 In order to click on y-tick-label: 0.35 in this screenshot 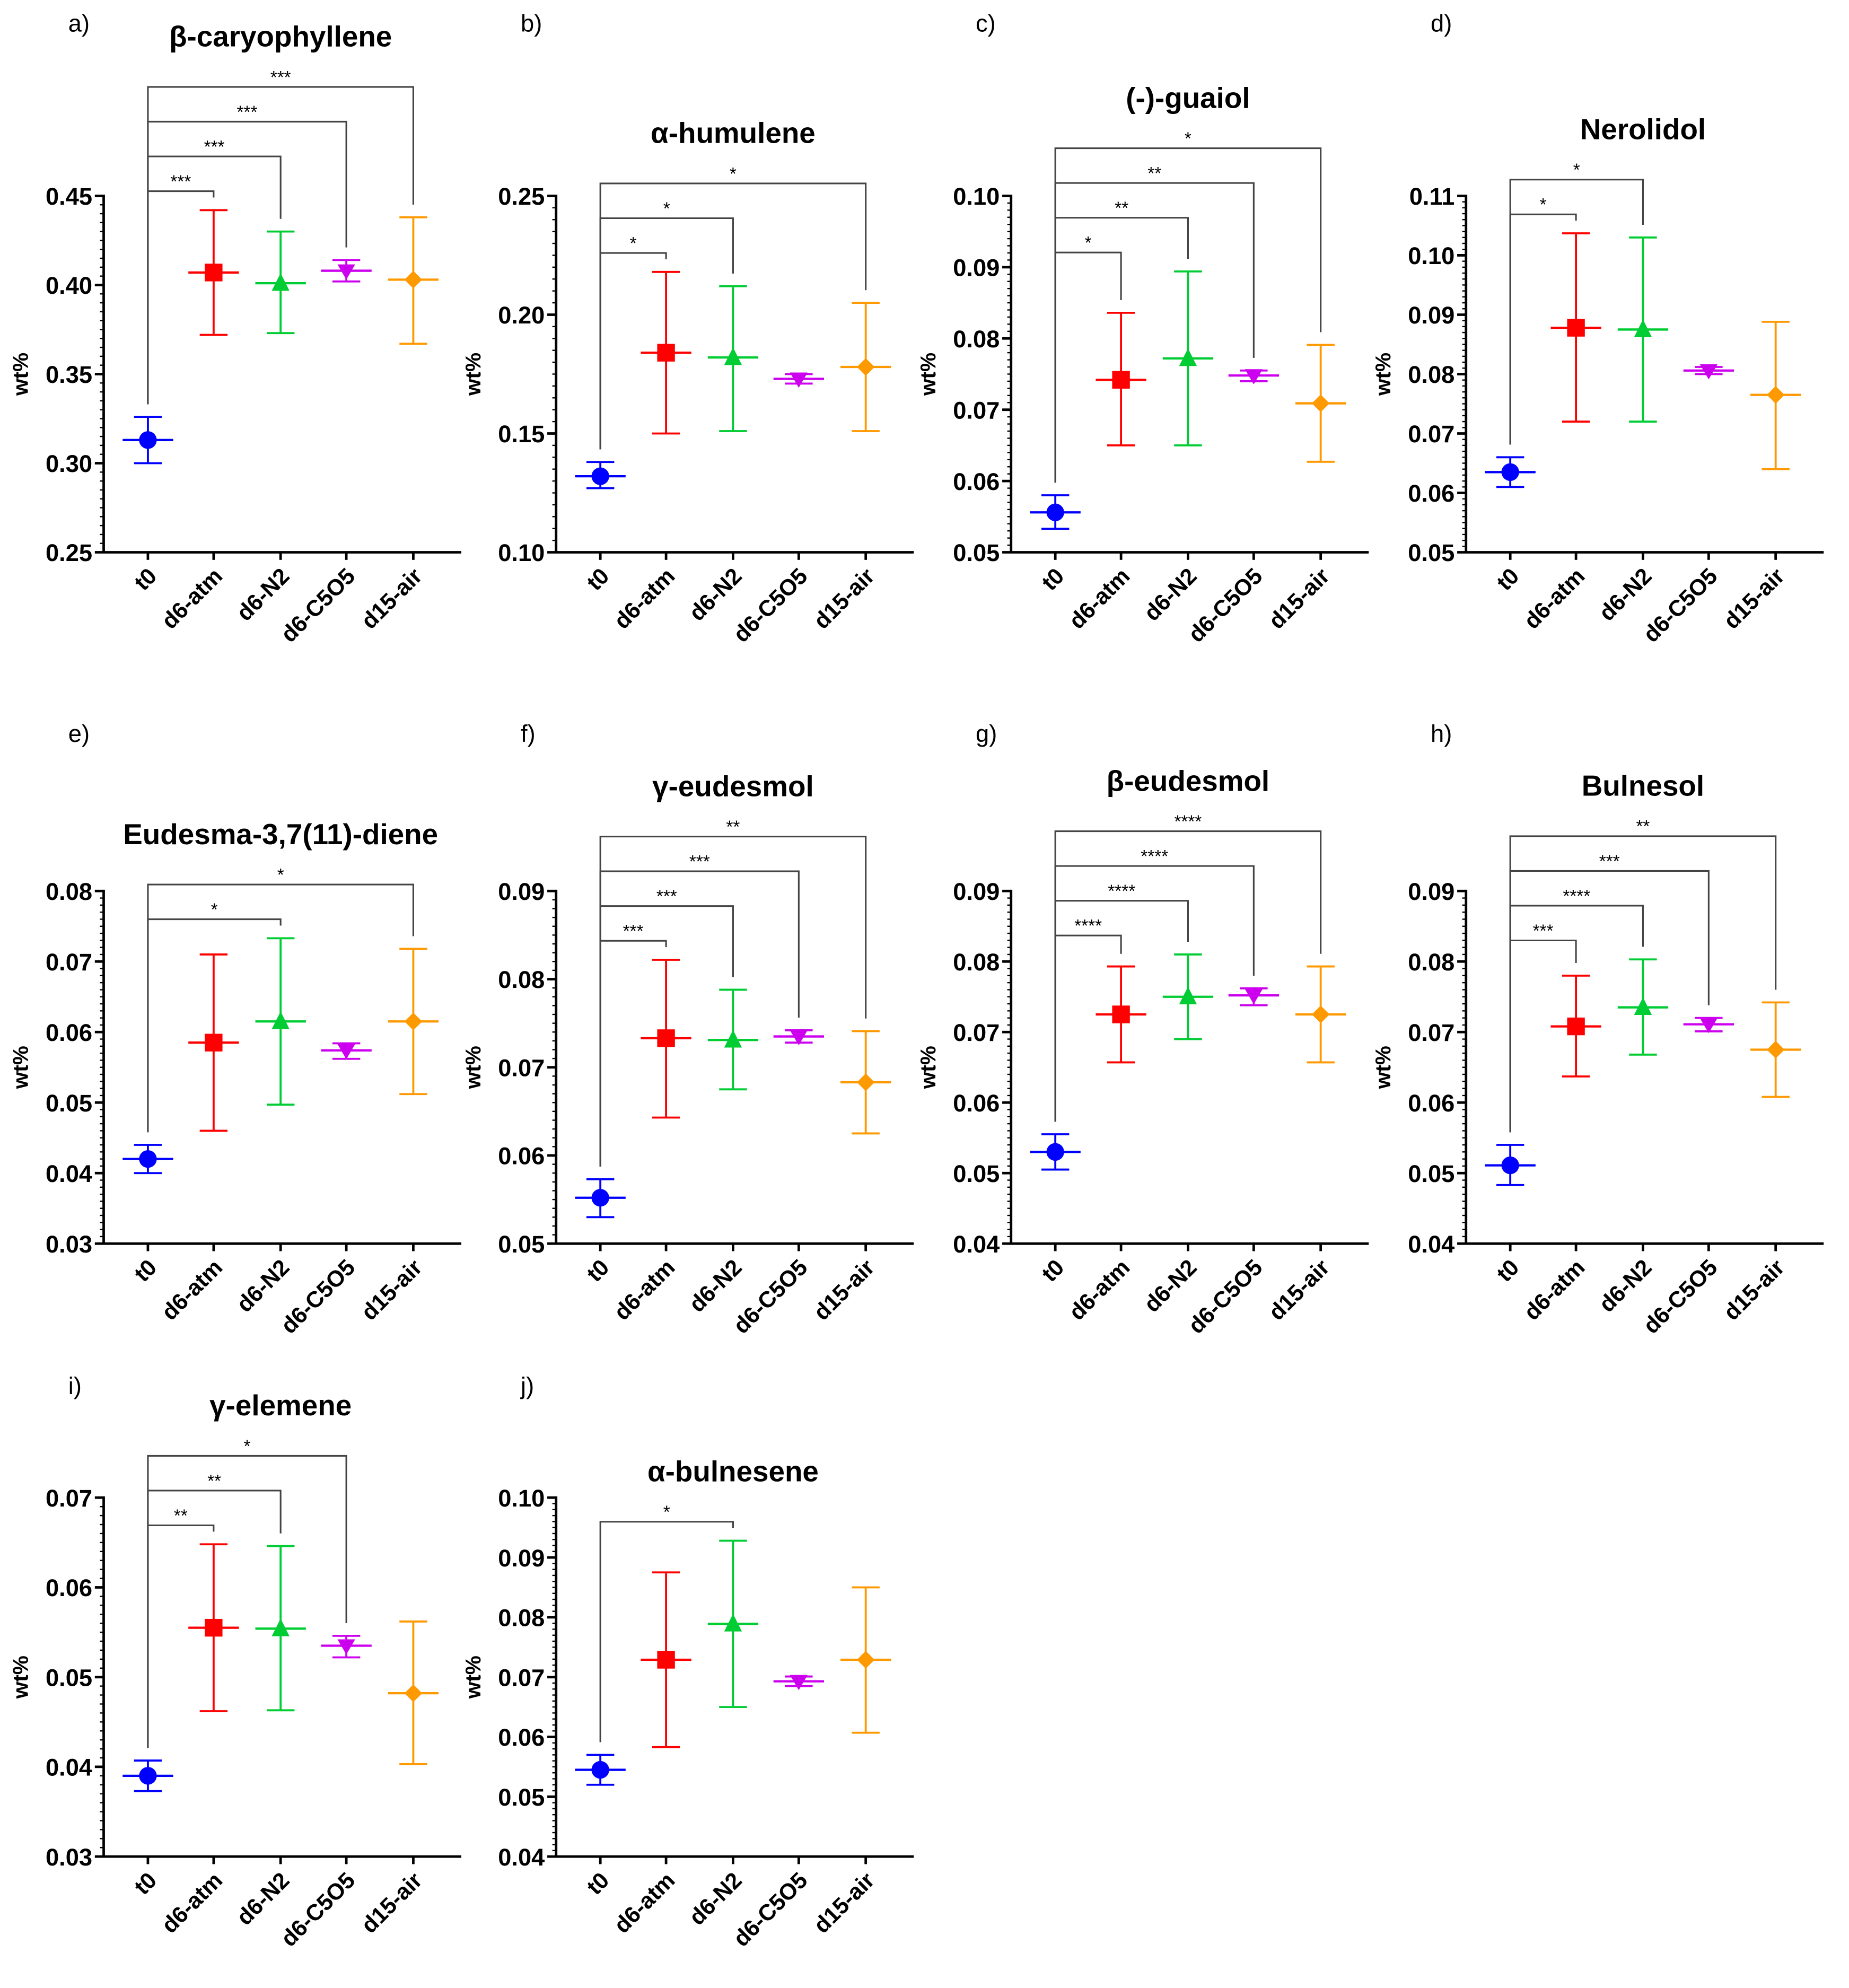, I will do `click(69, 375)`.